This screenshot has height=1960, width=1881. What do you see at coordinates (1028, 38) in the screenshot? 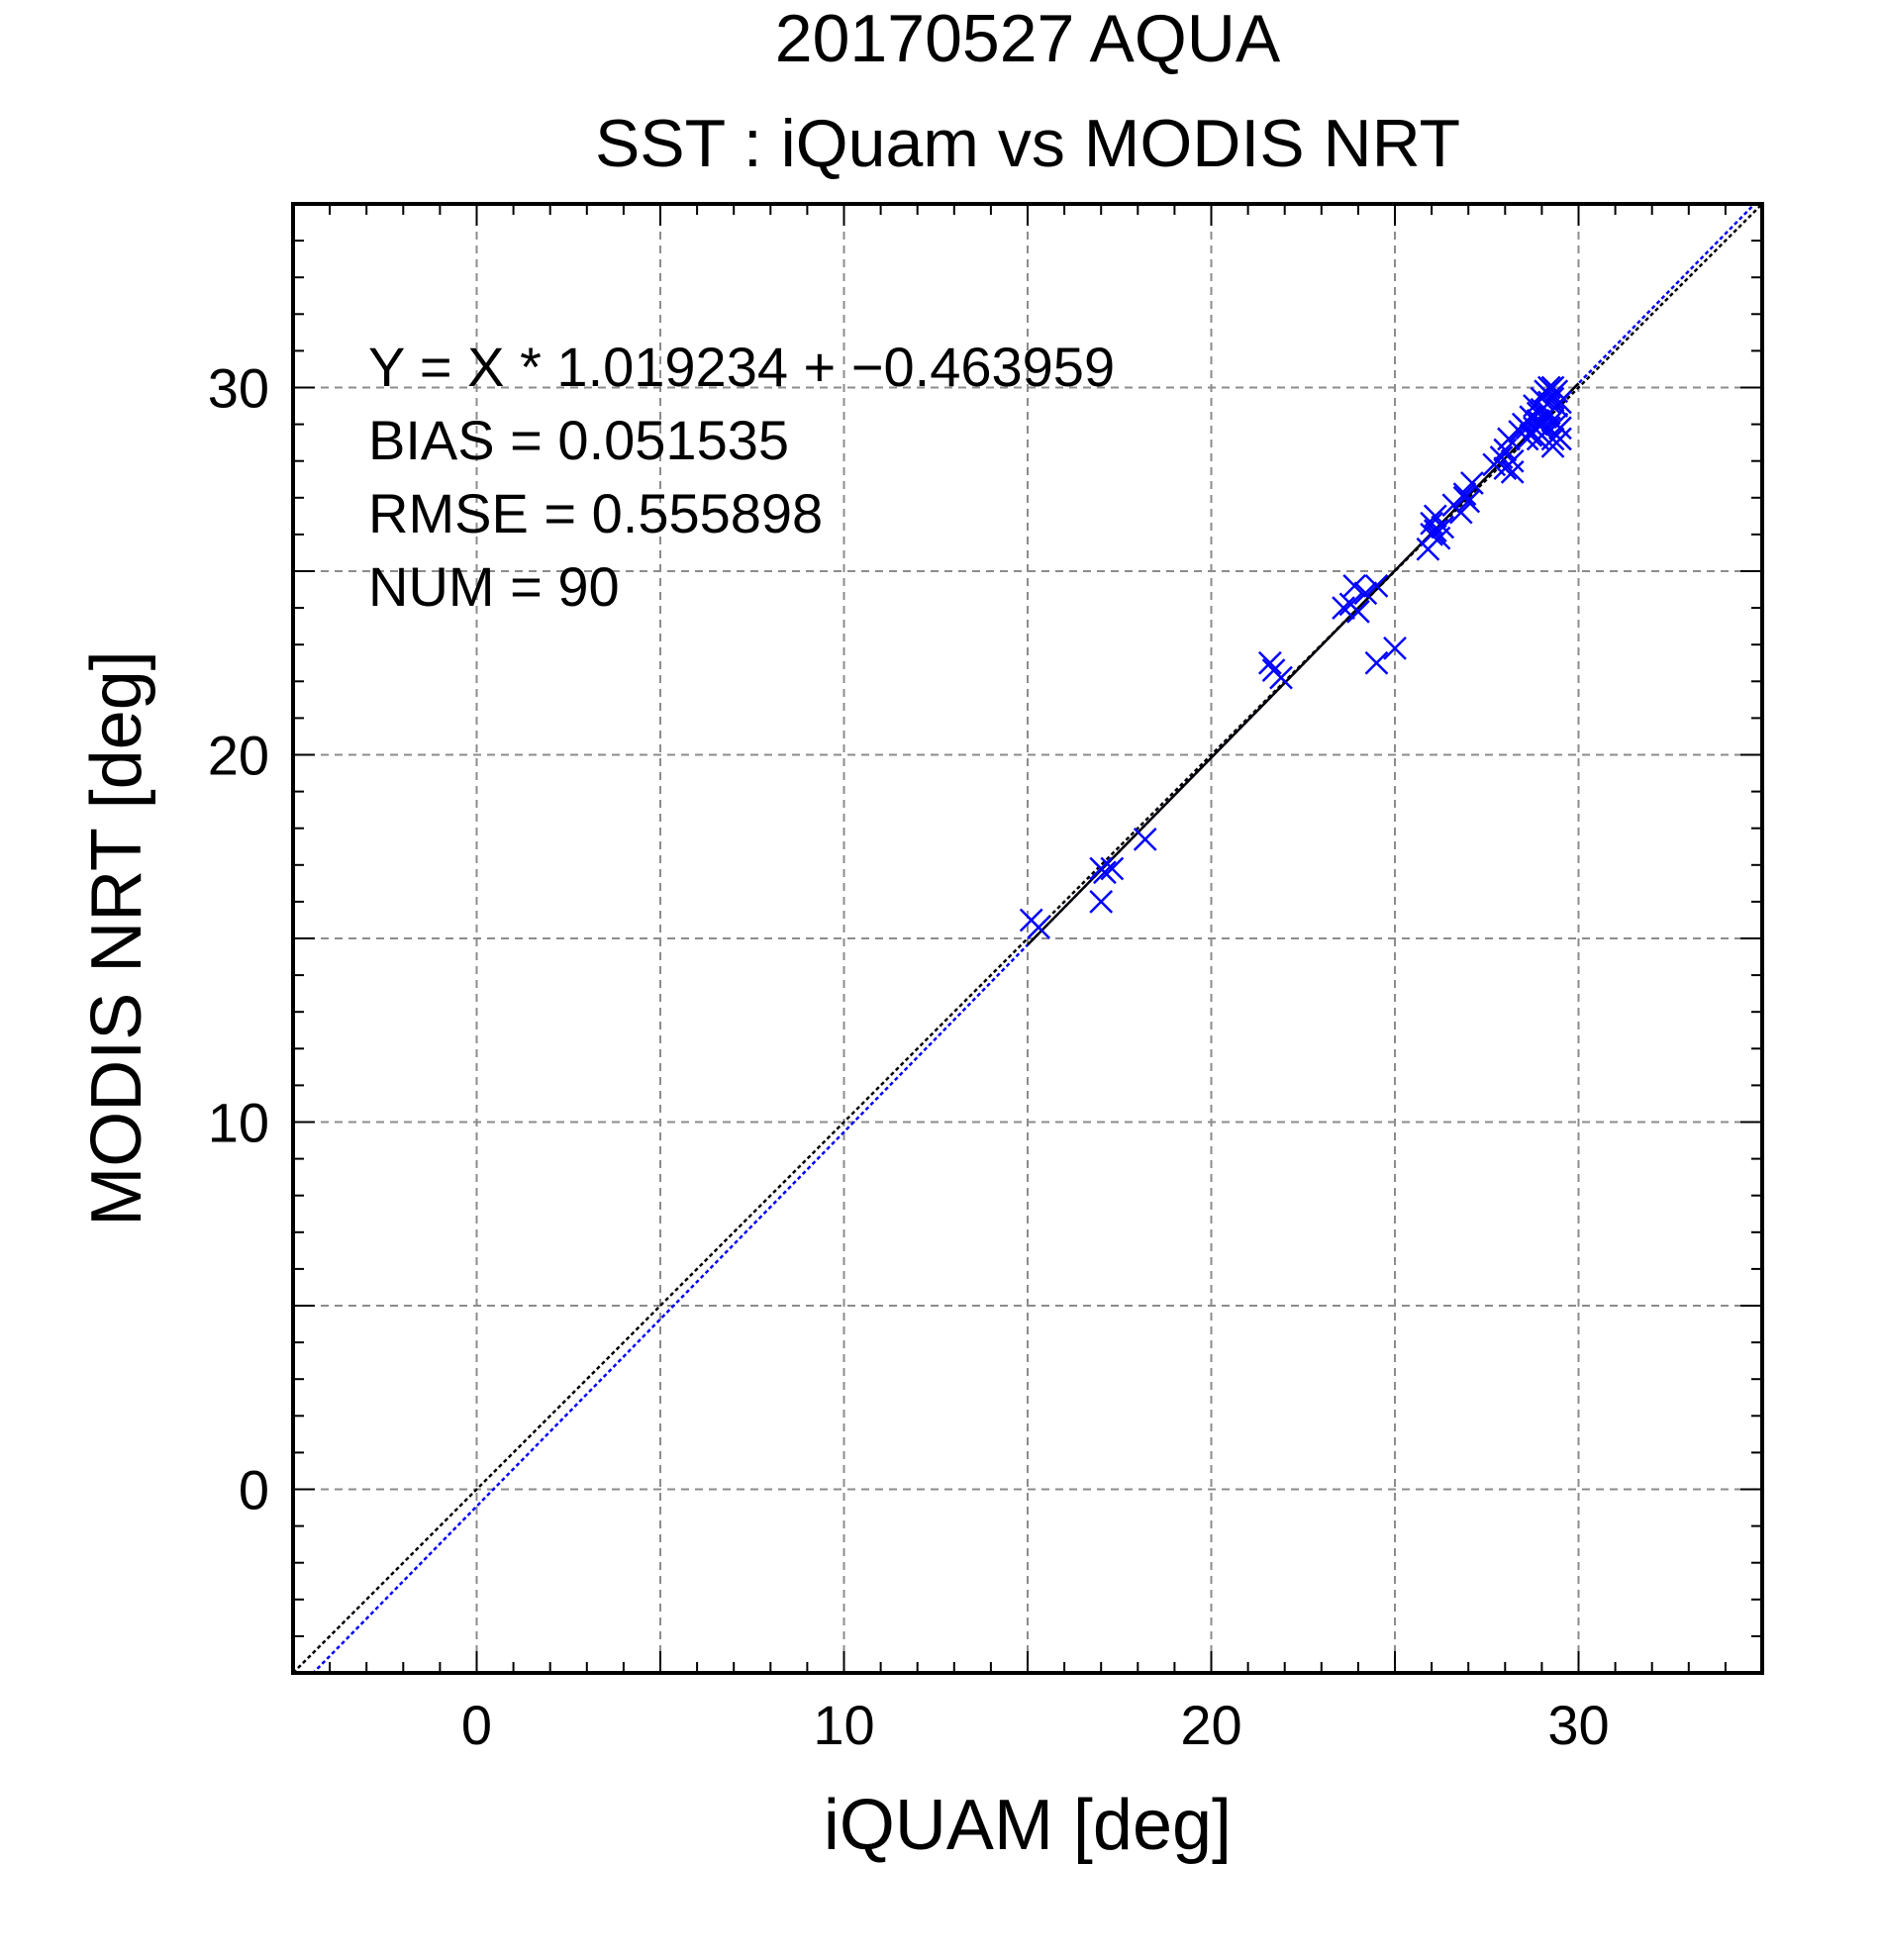
I see `chart-title: 20170527 AQUA` at bounding box center [1028, 38].